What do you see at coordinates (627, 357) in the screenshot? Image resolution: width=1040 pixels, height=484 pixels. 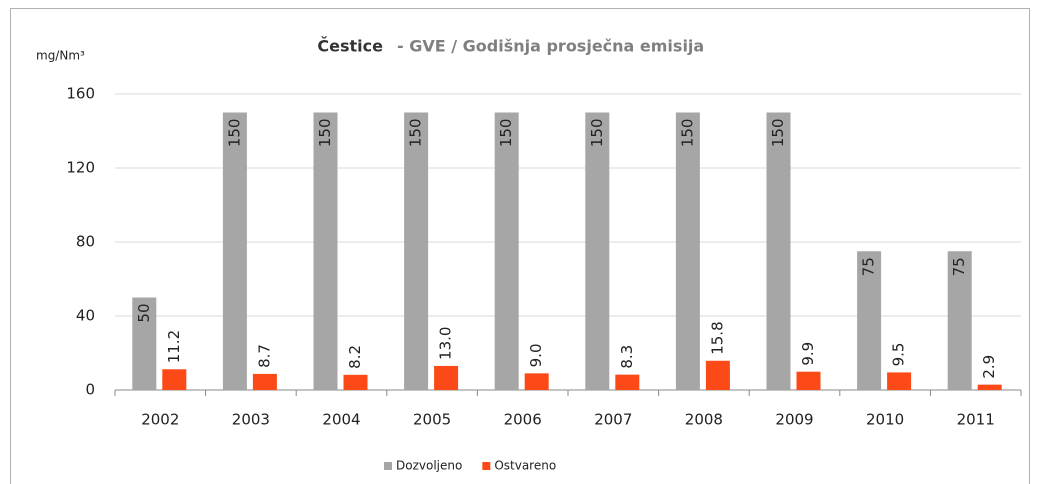 I see `data-label: 8.3` at bounding box center [627, 357].